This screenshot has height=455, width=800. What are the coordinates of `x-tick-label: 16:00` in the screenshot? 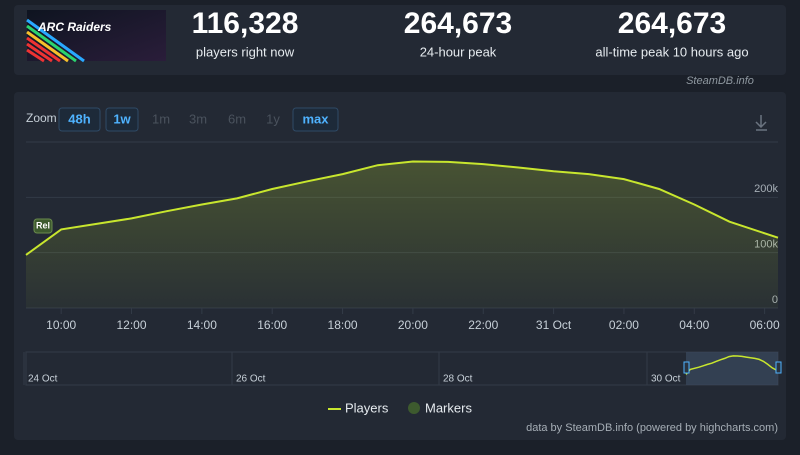 It's located at (272, 325).